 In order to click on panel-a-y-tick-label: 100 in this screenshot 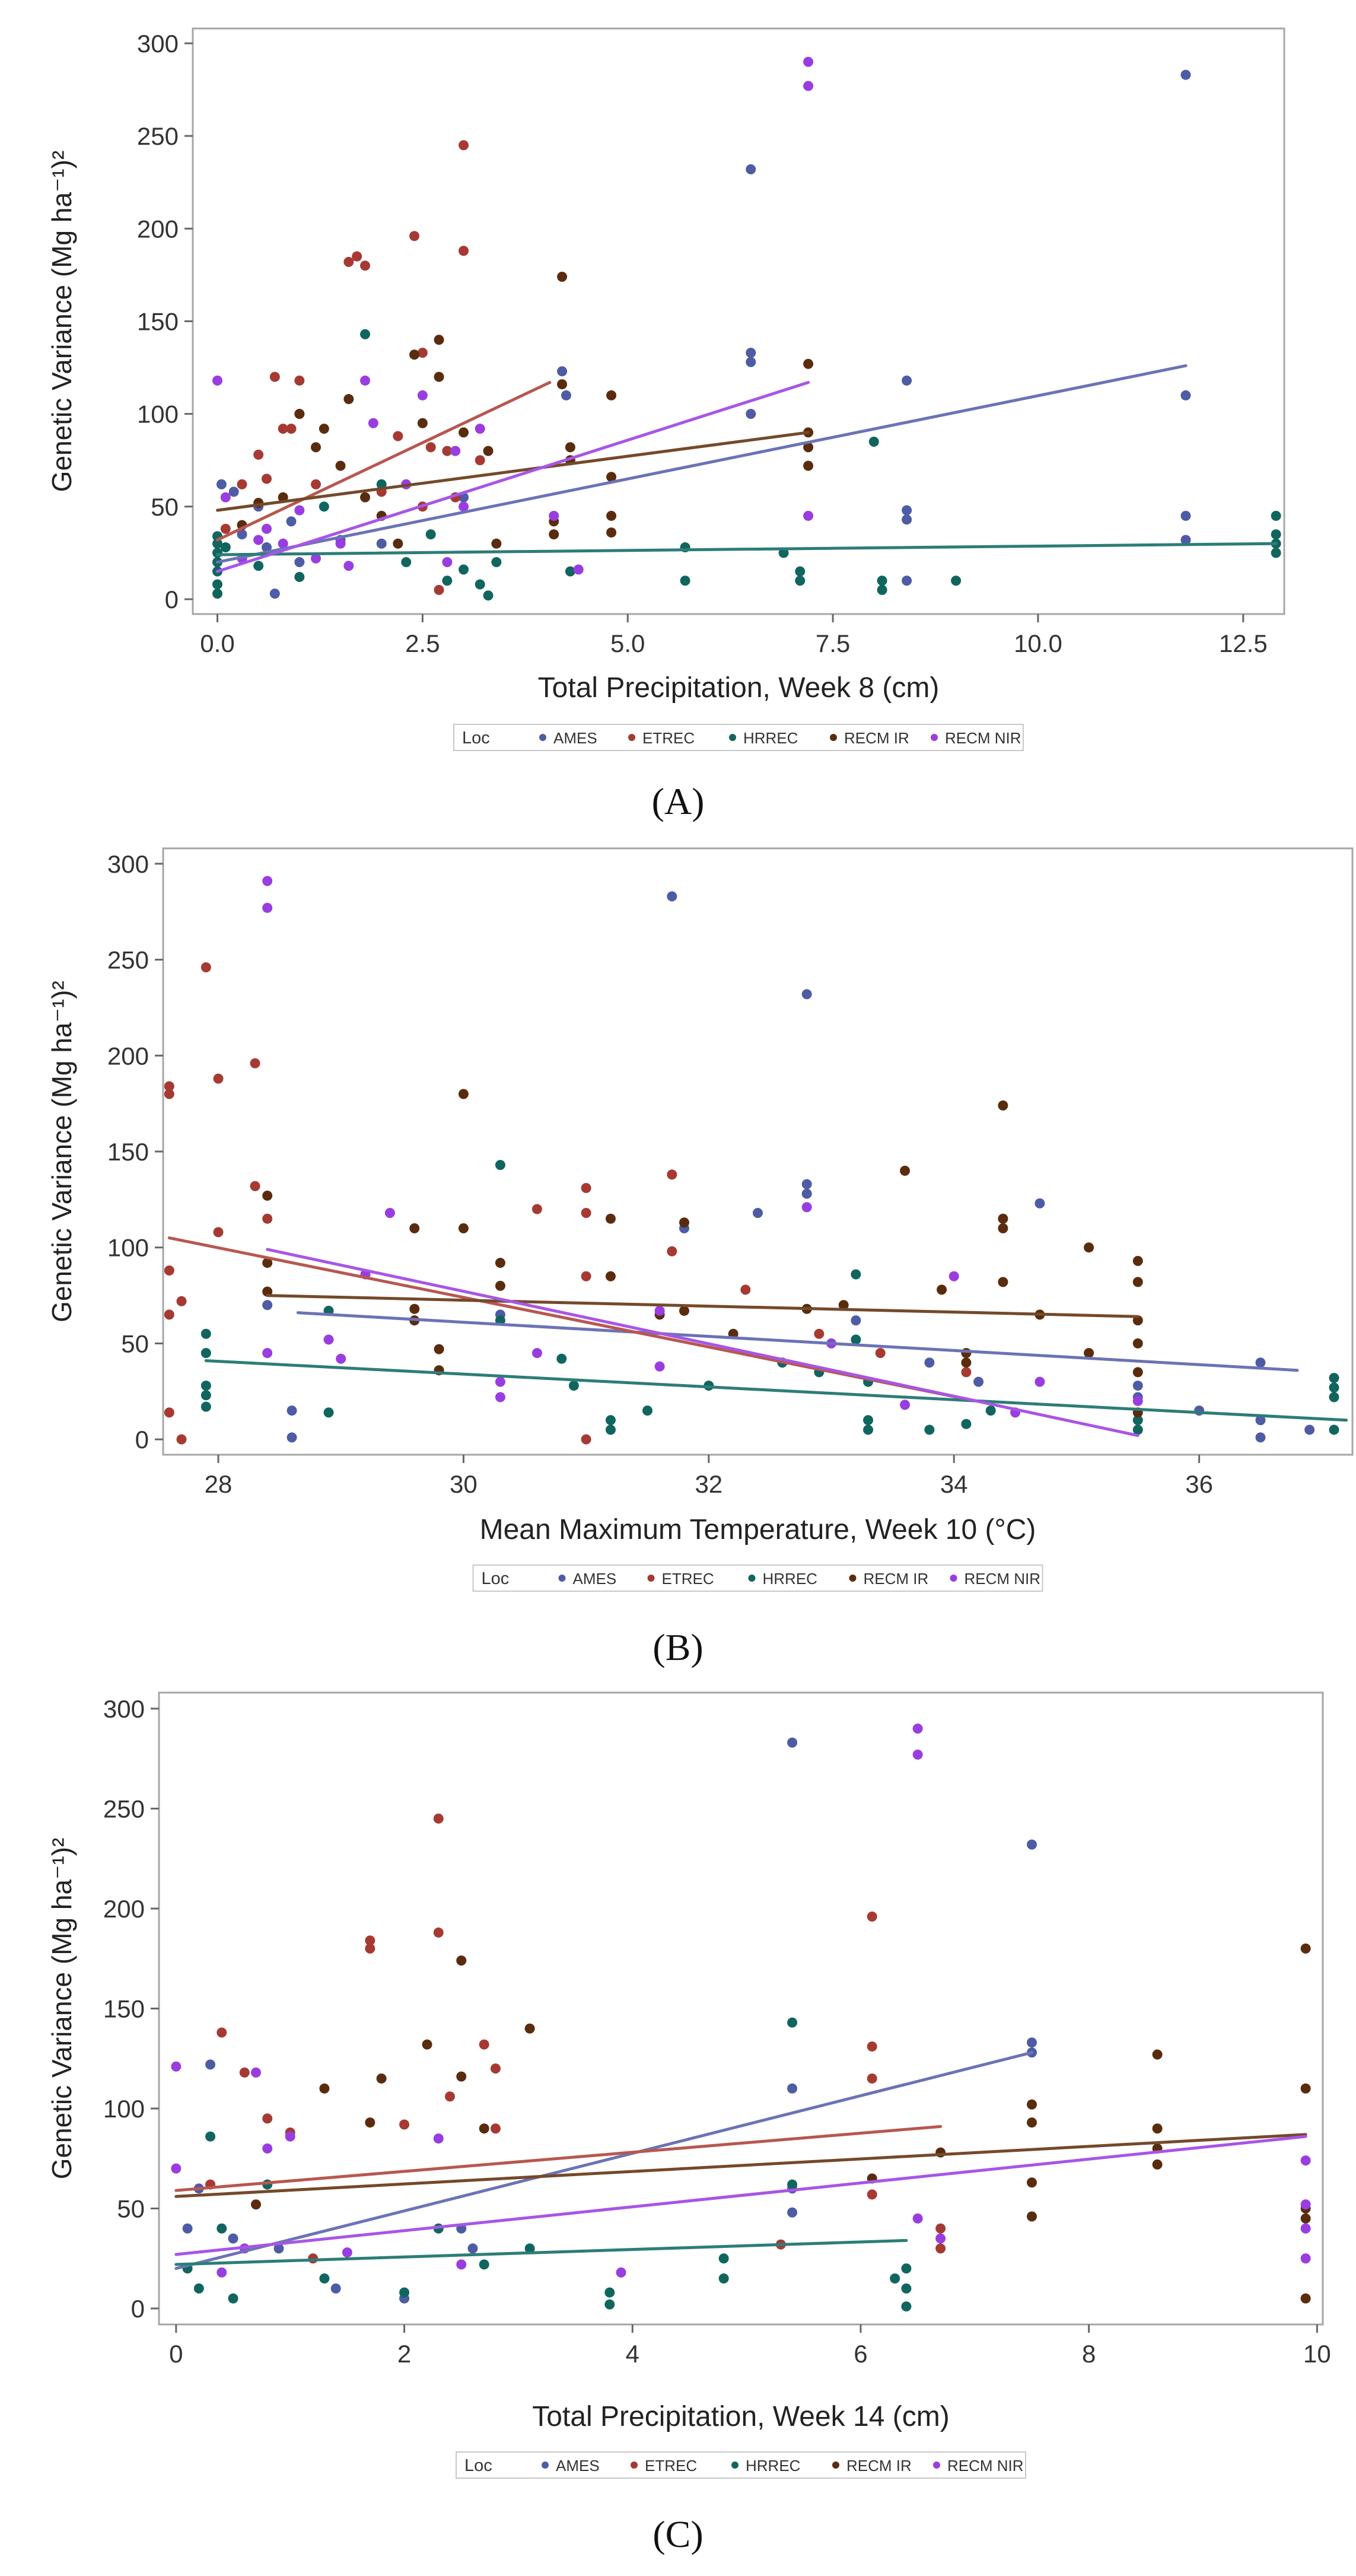, I will do `click(158, 414)`.